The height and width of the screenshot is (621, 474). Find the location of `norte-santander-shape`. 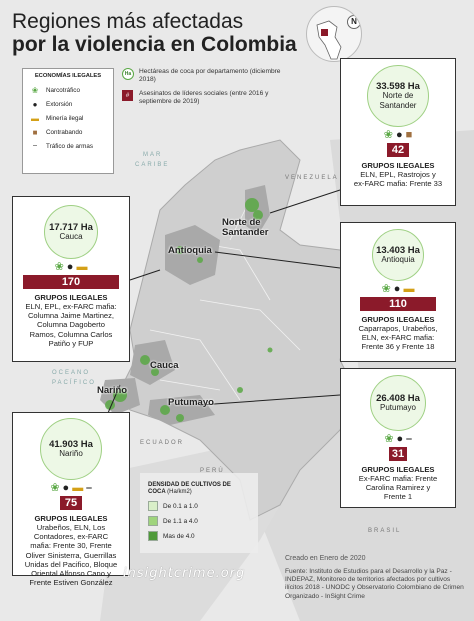

norte-santander-shape is located at coordinates (257, 210).